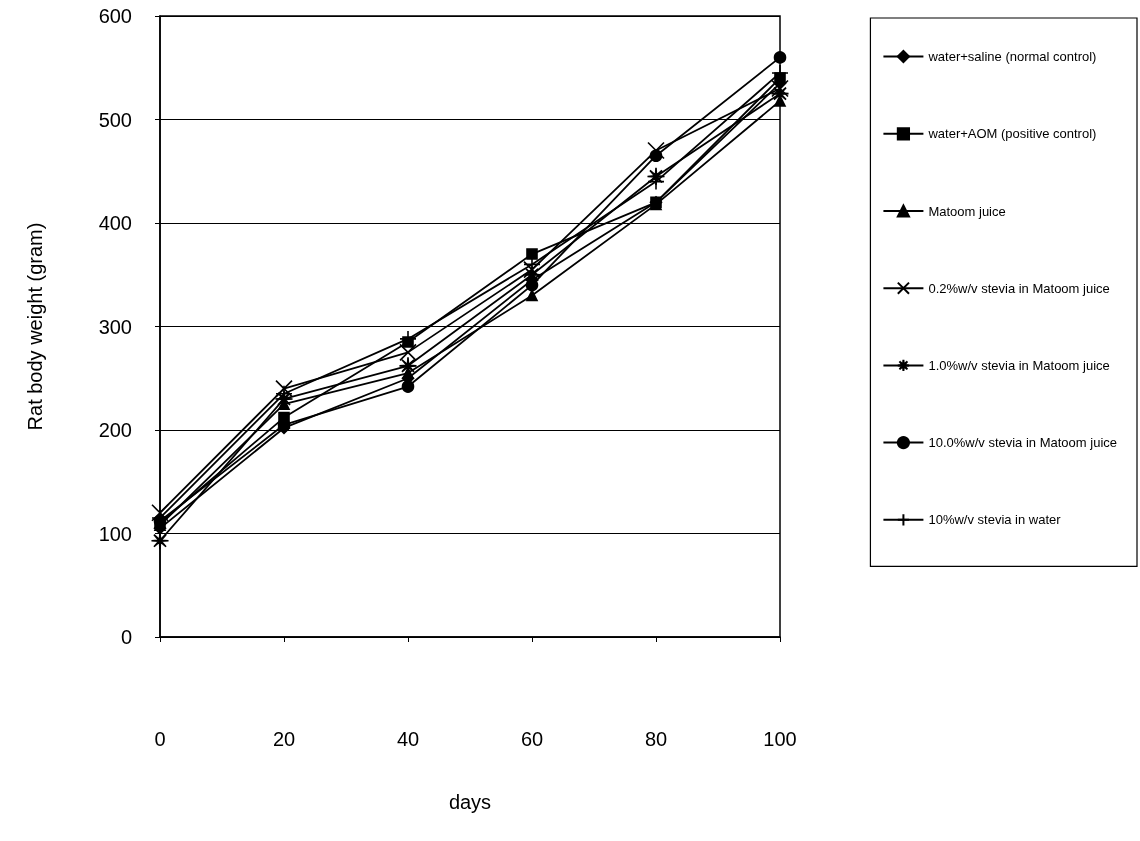 Image resolution: width=1140 pixels, height=841 pixels. I want to click on y-tick-label: 200, so click(115, 430).